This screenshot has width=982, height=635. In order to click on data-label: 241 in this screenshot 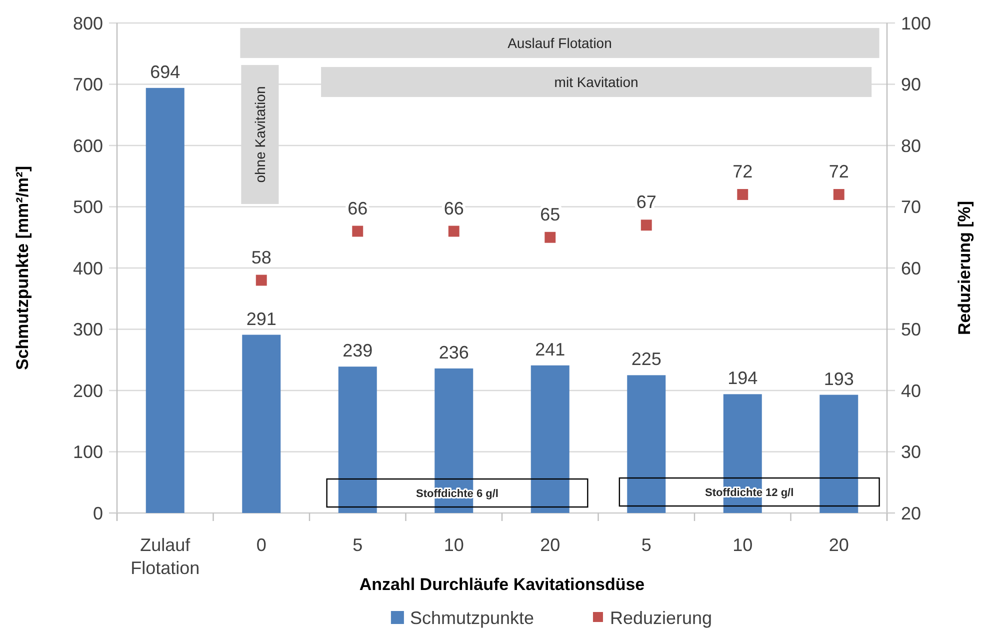, I will do `click(550, 349)`.